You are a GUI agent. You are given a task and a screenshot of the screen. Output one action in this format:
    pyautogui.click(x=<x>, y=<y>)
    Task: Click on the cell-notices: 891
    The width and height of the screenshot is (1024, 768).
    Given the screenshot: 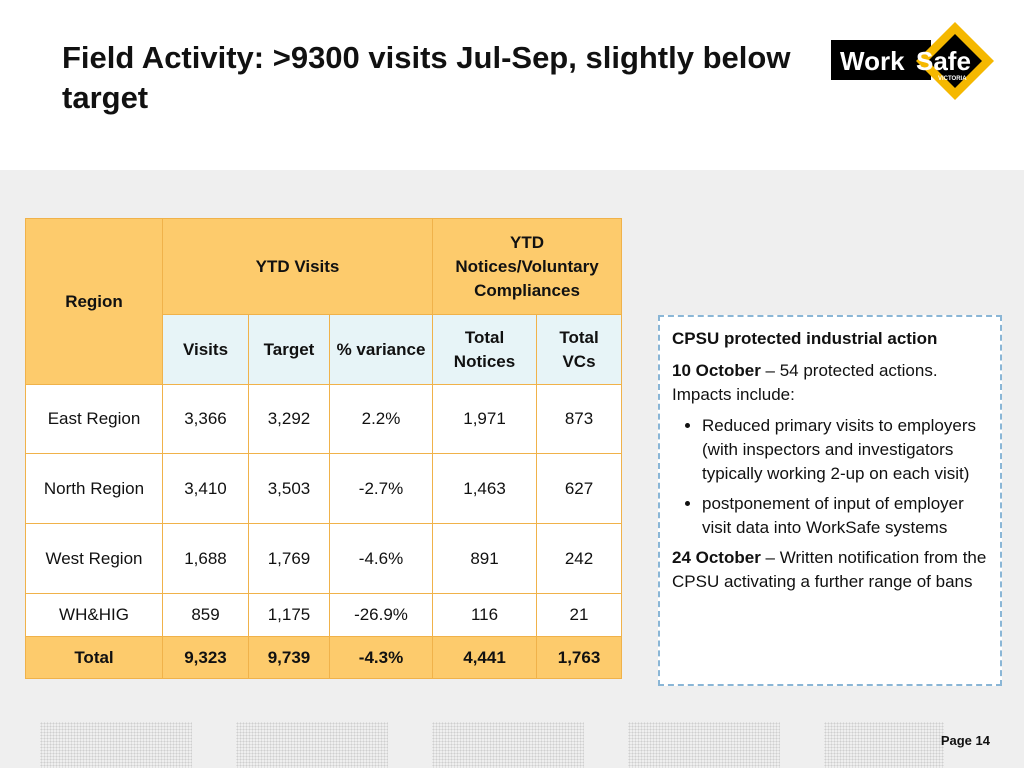 What is the action you would take?
    pyautogui.click(x=485, y=558)
    